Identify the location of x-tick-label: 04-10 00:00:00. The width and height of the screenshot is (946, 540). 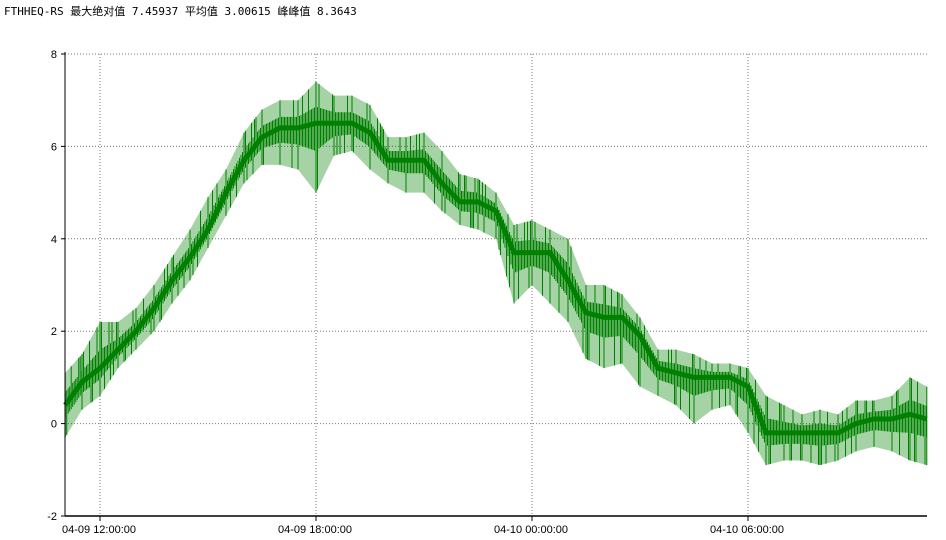
(531, 530).